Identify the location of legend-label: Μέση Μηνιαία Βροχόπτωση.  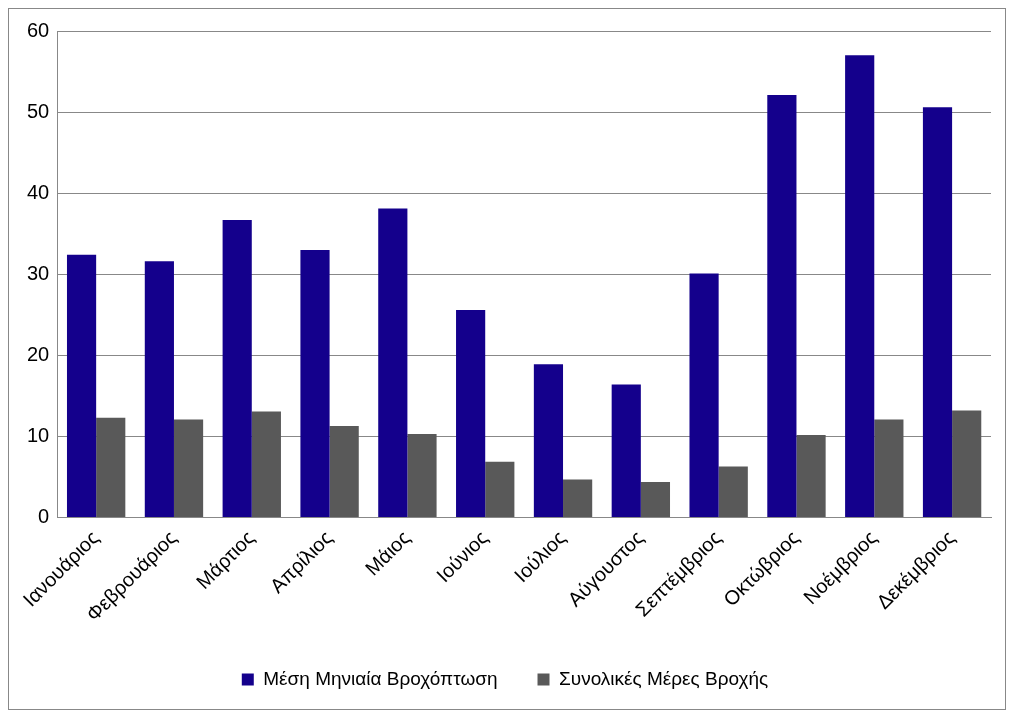
(380, 678).